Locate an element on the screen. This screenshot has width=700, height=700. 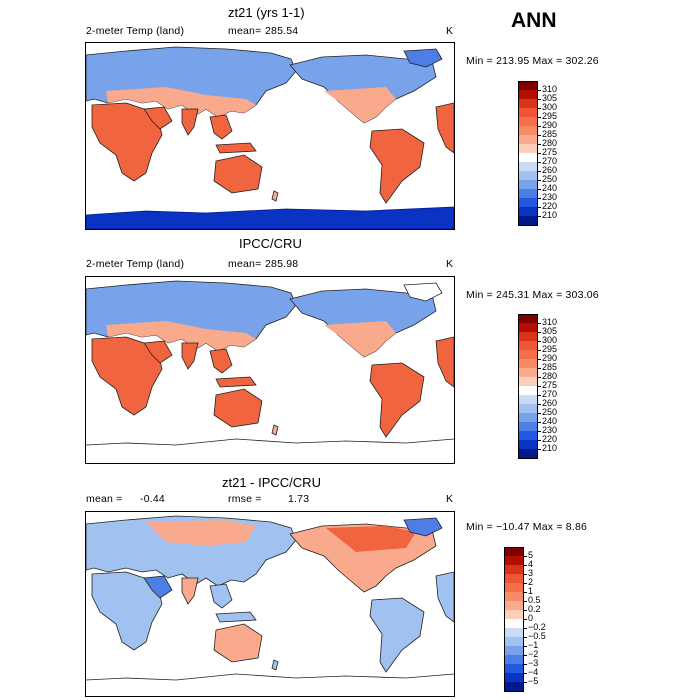
colorbar-label: 275 is located at coordinates (550, 385).